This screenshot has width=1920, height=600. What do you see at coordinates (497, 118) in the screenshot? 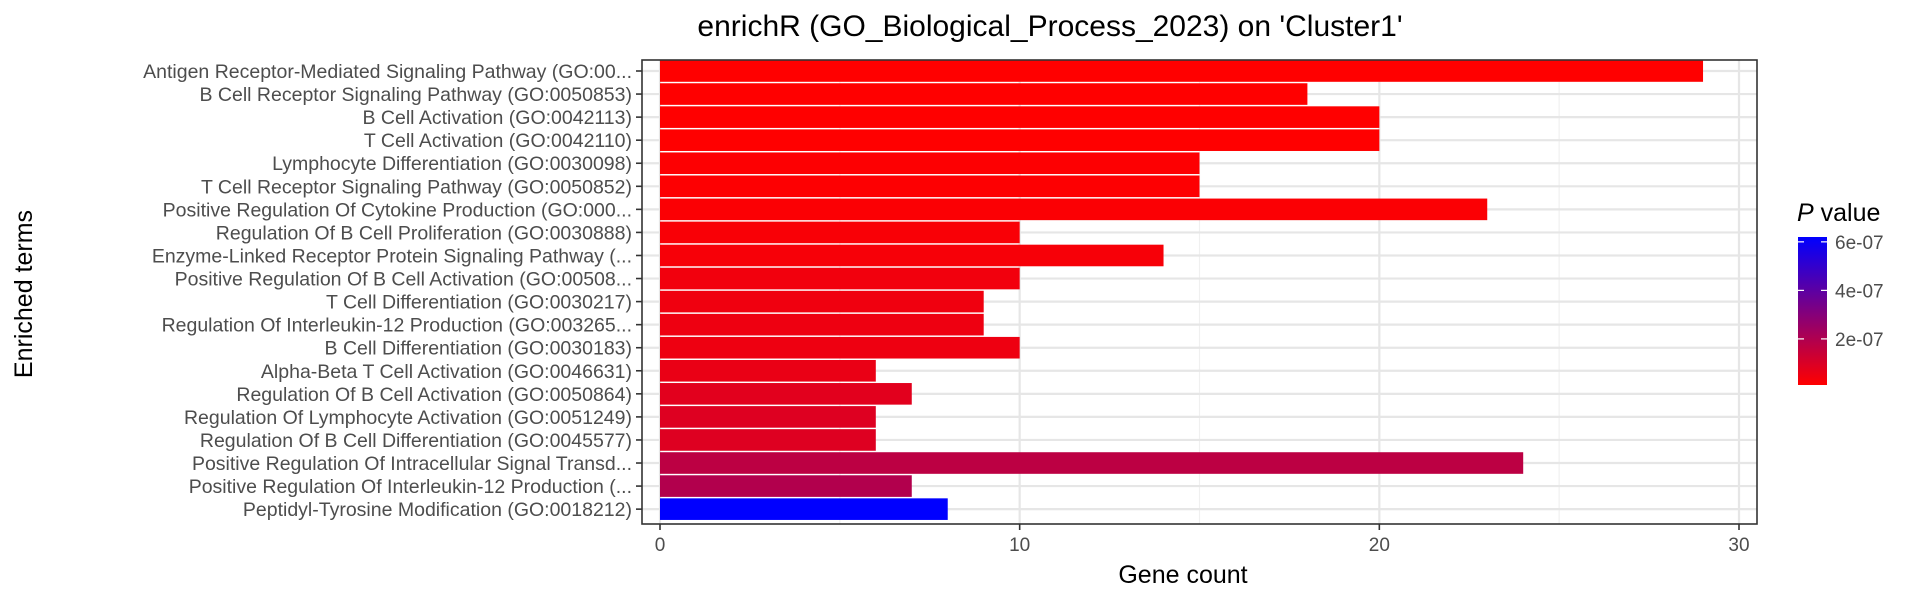
I see `term-label: B Cell Activation (GO:0042113)` at bounding box center [497, 118].